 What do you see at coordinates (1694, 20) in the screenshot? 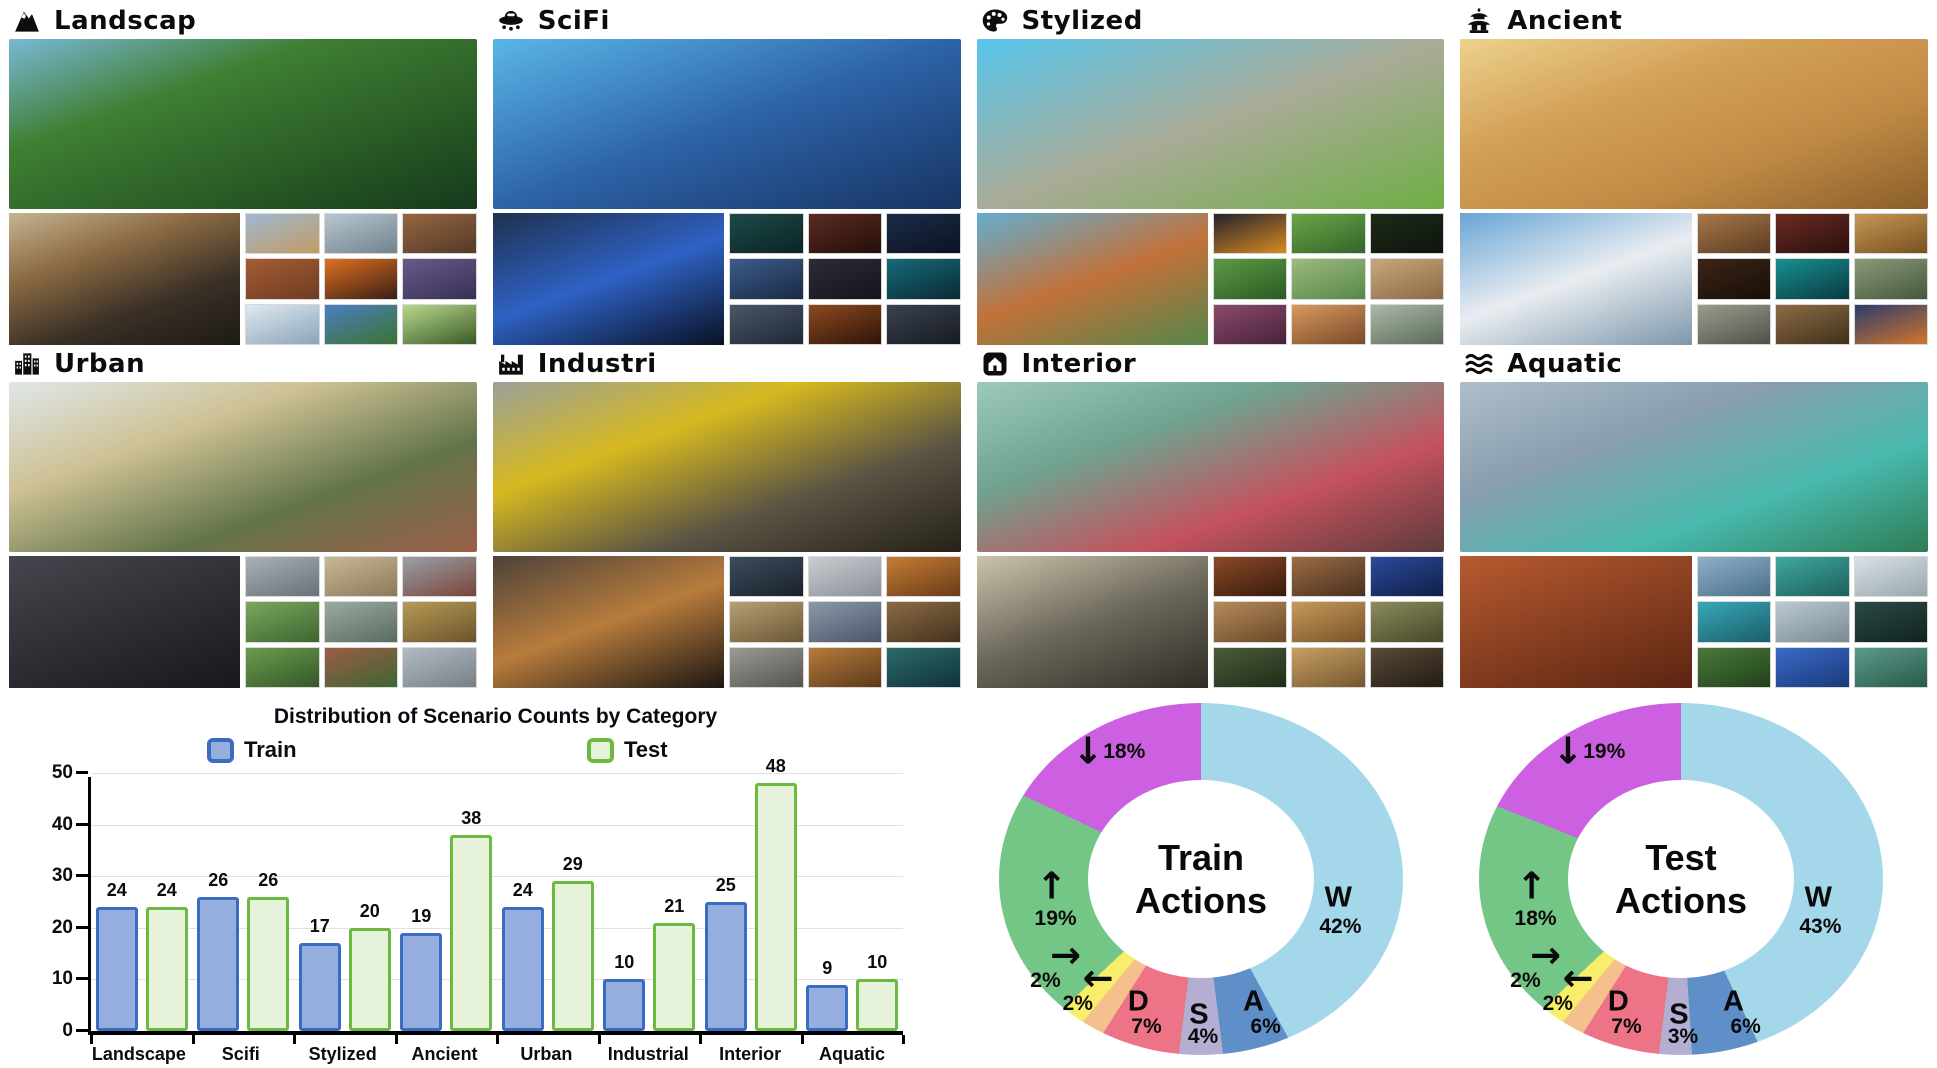
I see `panel-header: Ancient` at bounding box center [1694, 20].